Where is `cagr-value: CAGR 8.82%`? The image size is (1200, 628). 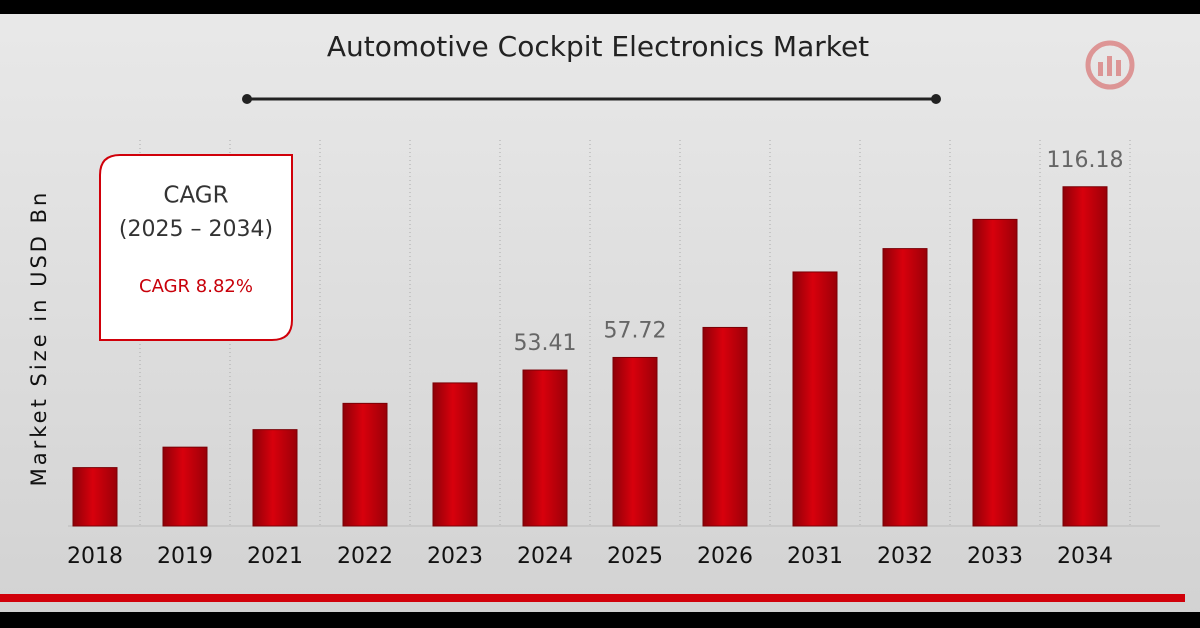
cagr-value: CAGR 8.82% is located at coordinates (196, 286).